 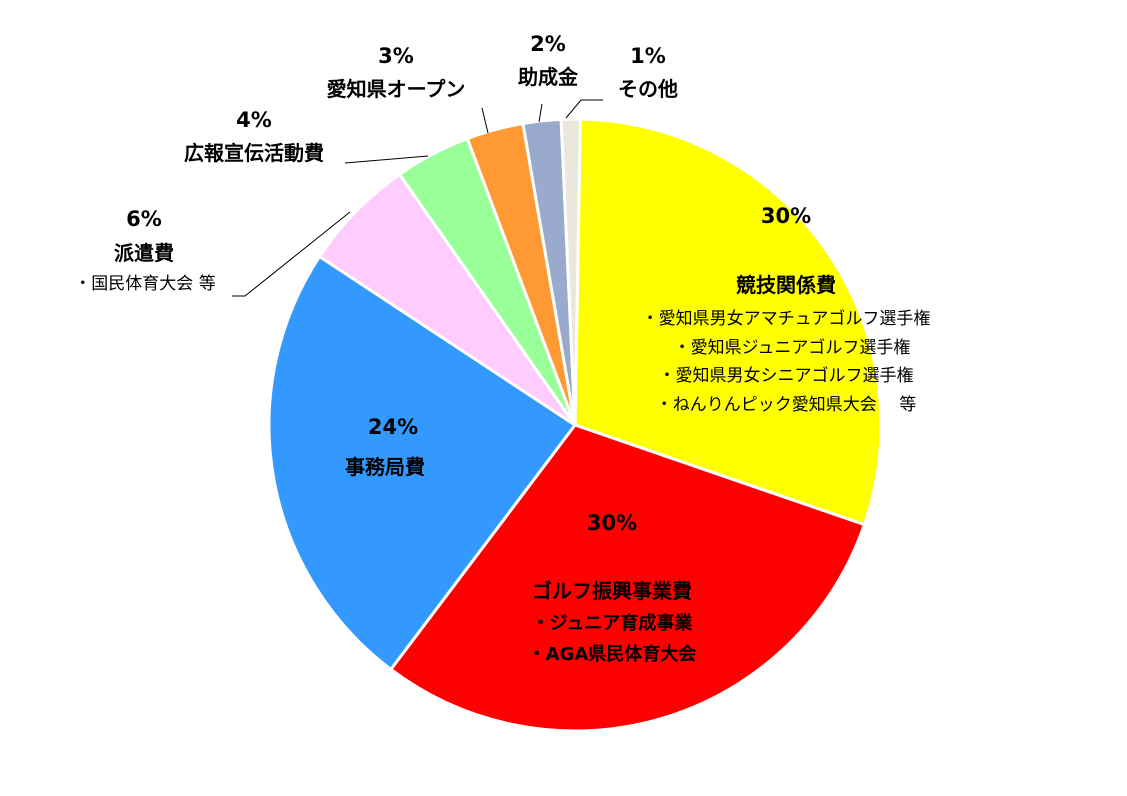 What do you see at coordinates (648, 56) in the screenshot?
I see `slice-label-pct-sonota: 1%` at bounding box center [648, 56].